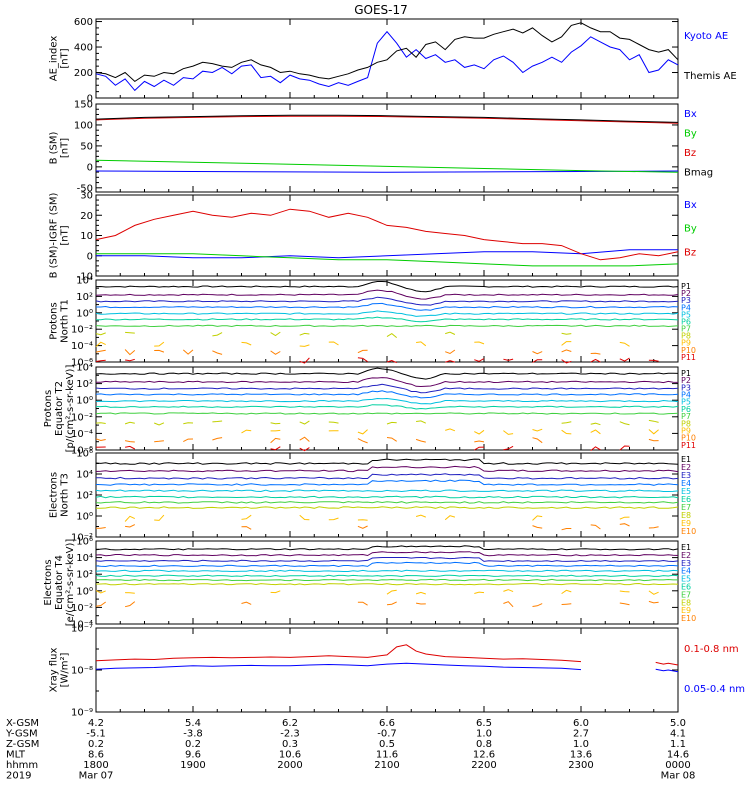 The height and width of the screenshot is (800, 750). I want to click on panel-bigrf: -10 0 10 20 30 B (SM)-IGRF (SM) [nT] Bx By Bz, so click(373, 237).